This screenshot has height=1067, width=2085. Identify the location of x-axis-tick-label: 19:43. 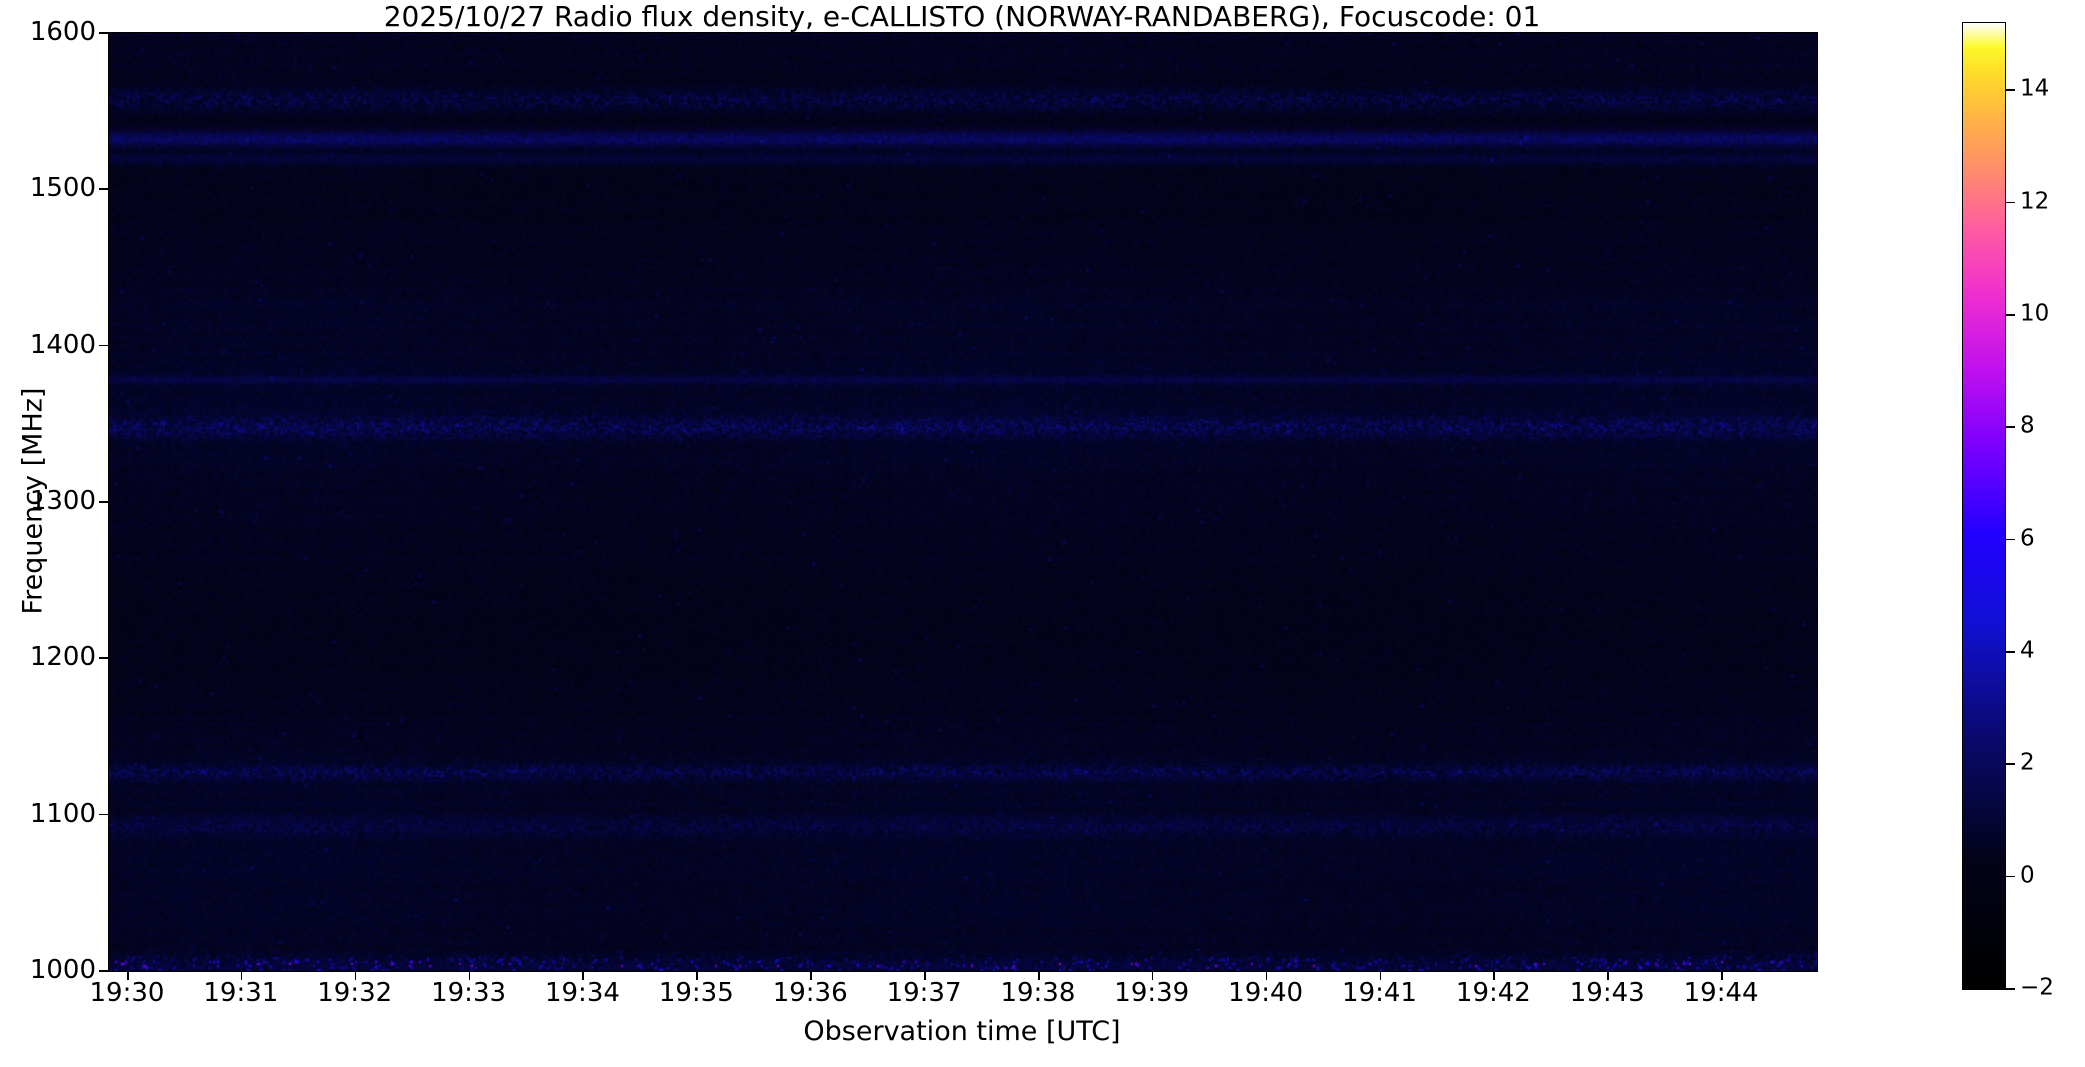
(1607, 993).